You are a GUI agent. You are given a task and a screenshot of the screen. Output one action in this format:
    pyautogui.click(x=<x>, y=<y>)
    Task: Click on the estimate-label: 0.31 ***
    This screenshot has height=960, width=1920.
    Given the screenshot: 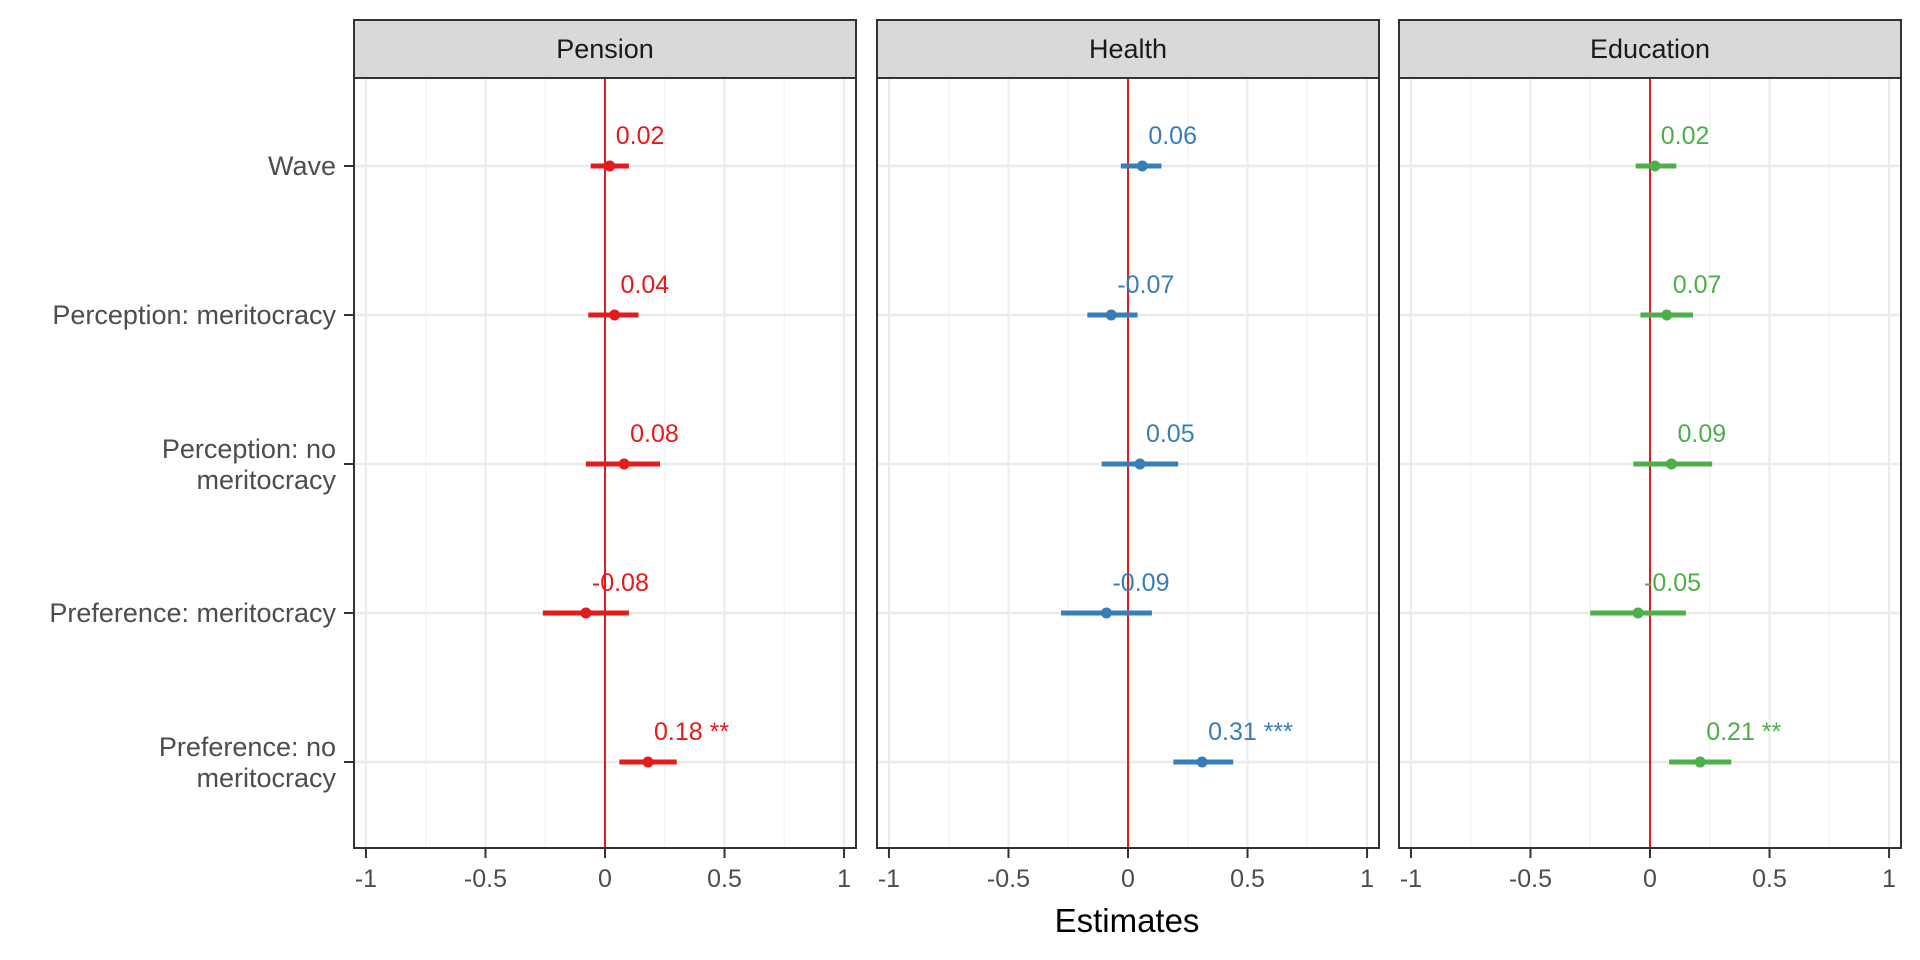 What is the action you would take?
    pyautogui.click(x=1250, y=732)
    